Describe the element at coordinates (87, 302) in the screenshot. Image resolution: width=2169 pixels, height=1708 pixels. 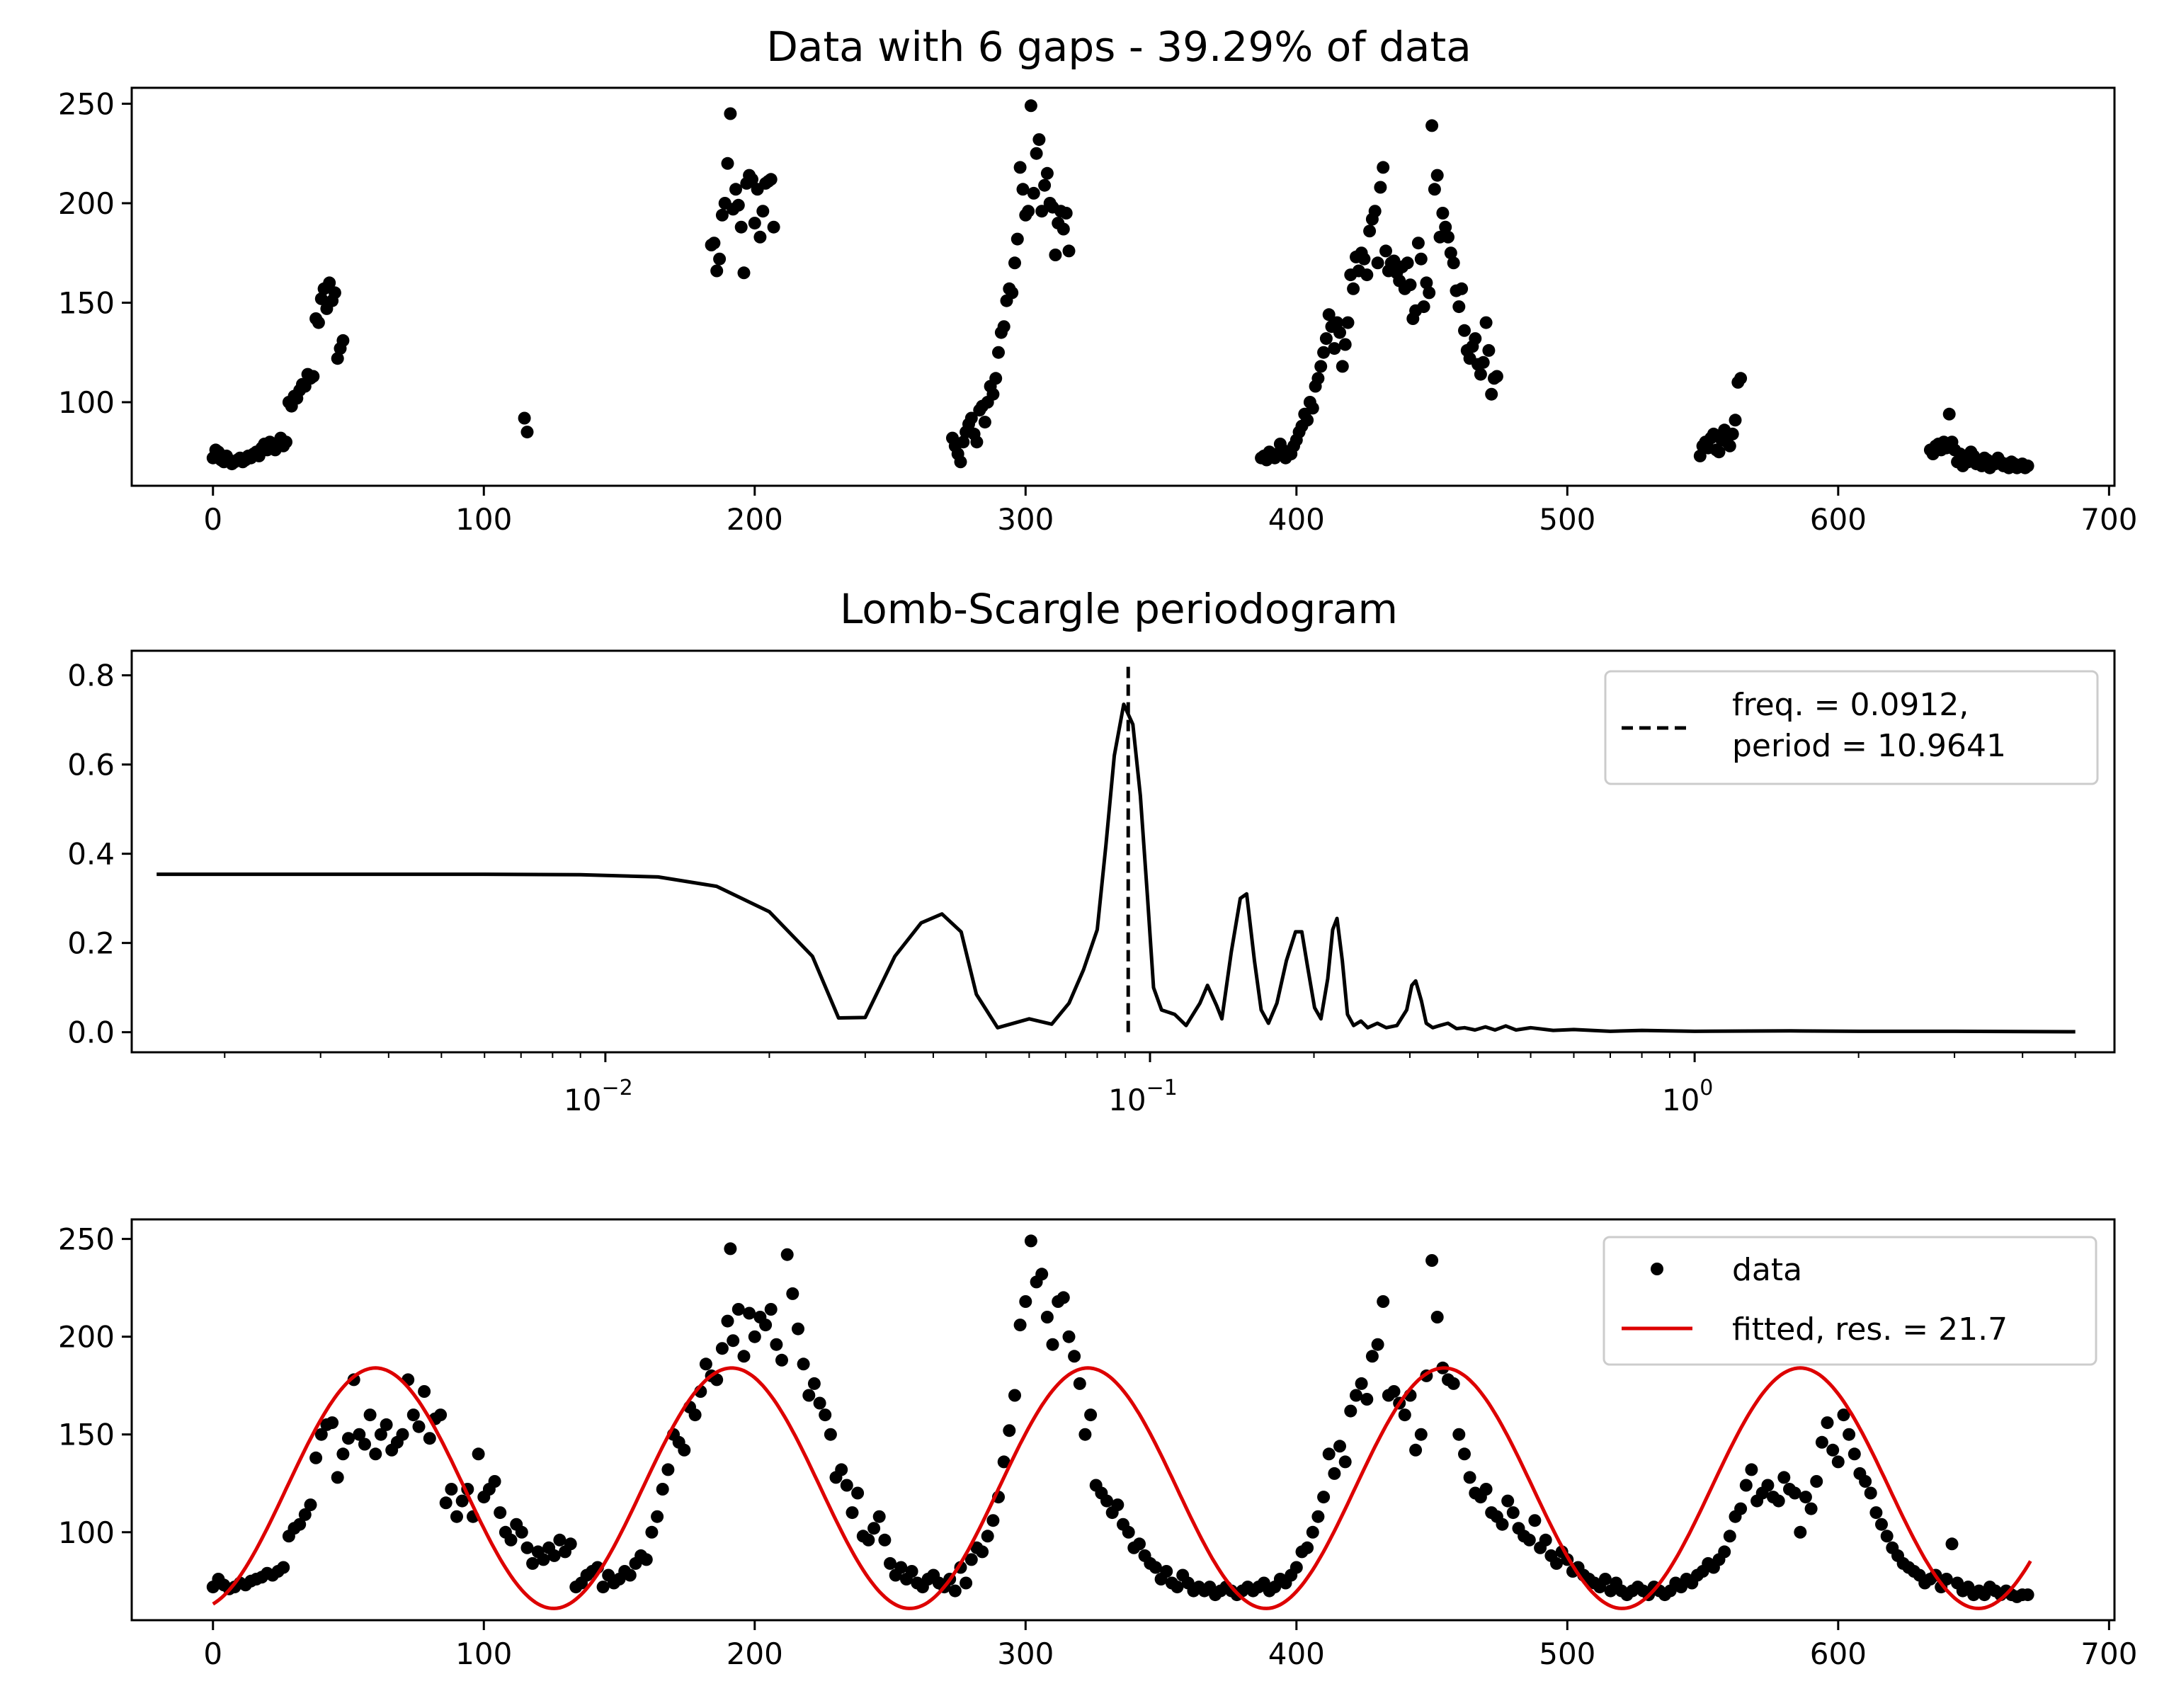
I see `y-tick-label: 150` at that location.